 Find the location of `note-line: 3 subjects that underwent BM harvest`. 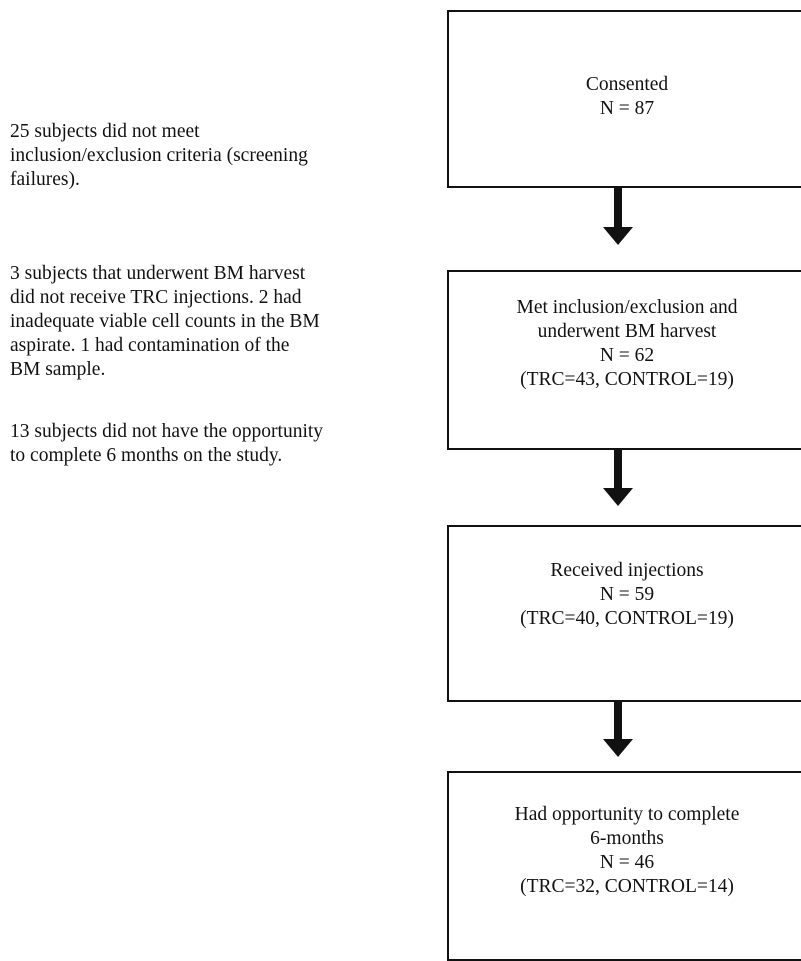

note-line: 3 subjects that underwent BM harvest is located at coordinates (158, 273).